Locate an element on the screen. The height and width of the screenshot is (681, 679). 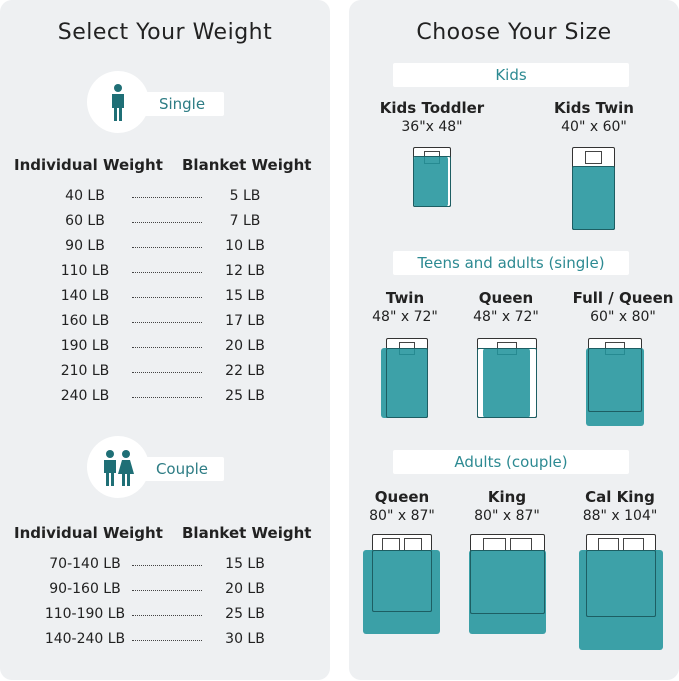
bed-name: Cal King is located at coordinates (620, 497).